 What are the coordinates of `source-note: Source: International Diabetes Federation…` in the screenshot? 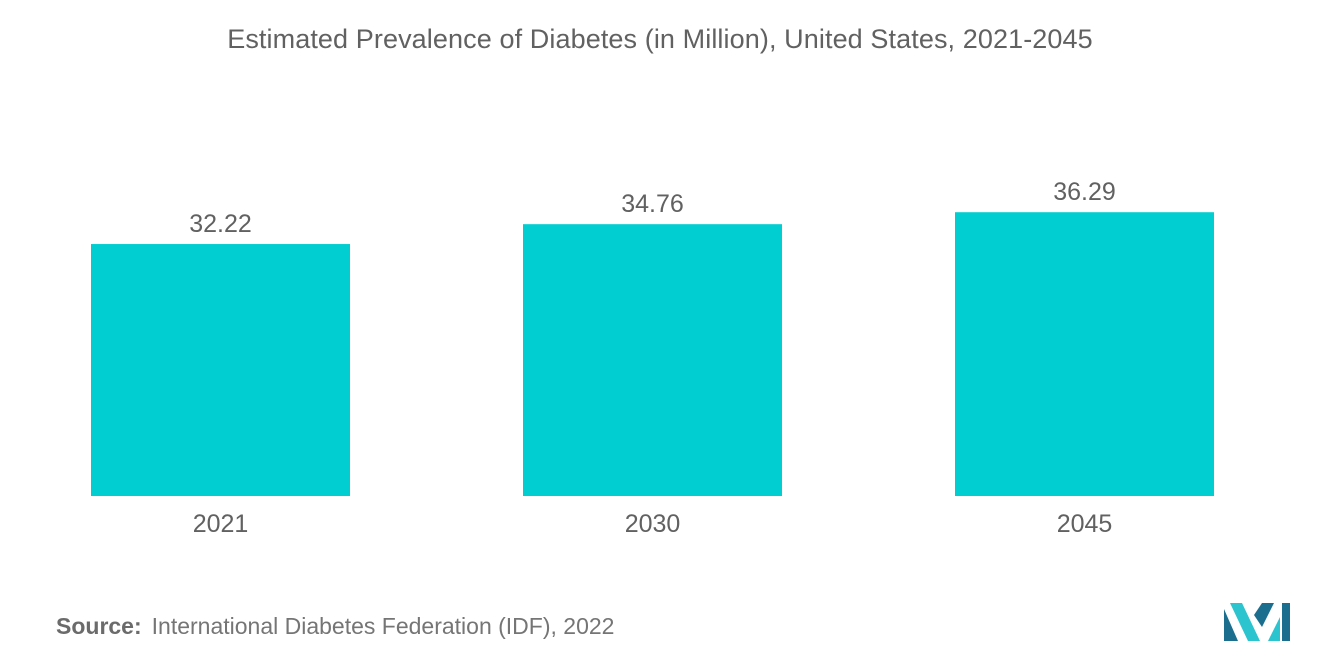 It's located at (335, 626).